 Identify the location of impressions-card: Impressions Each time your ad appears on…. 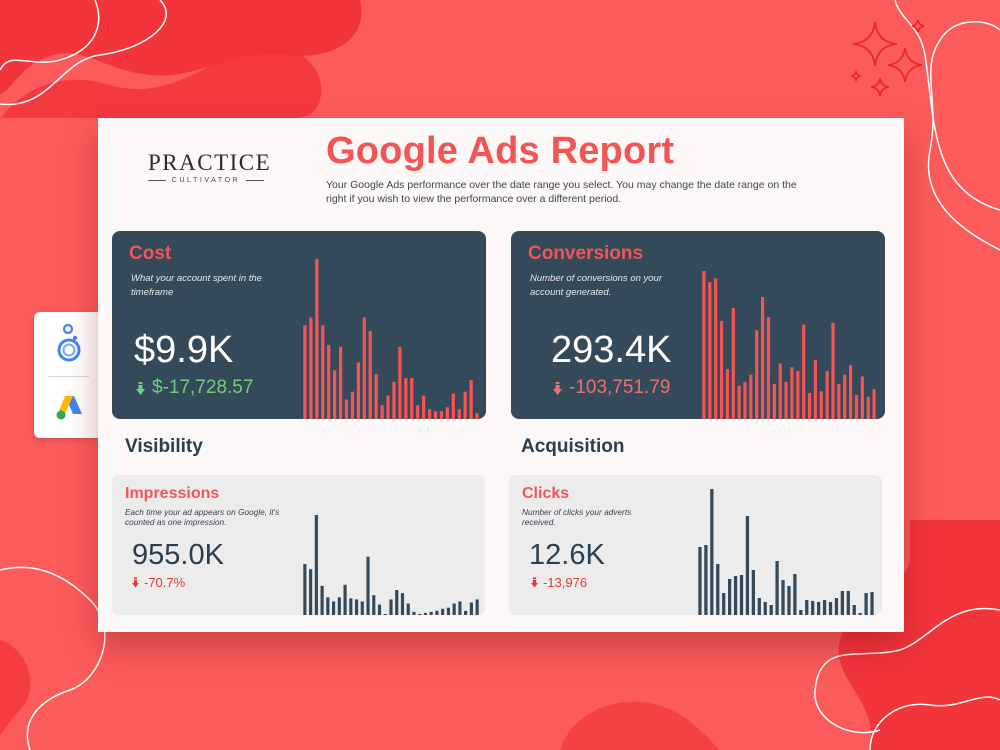
(298, 545).